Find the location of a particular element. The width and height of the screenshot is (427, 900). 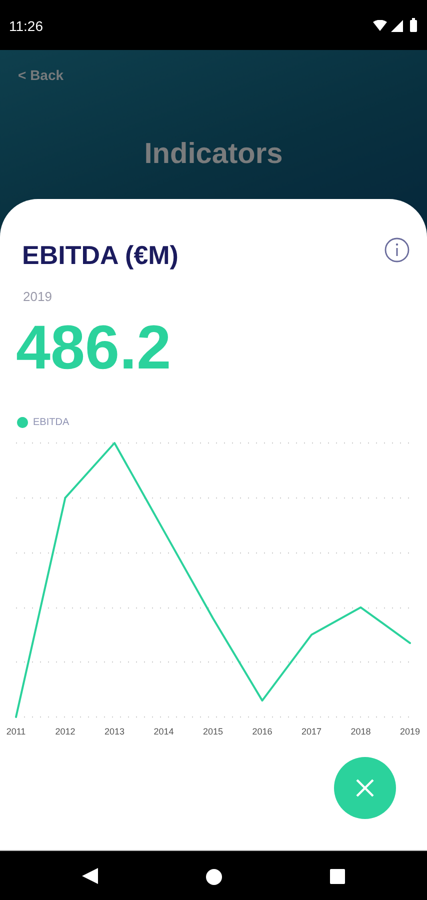

chart-title: EBITDA (€M) is located at coordinates (100, 255).